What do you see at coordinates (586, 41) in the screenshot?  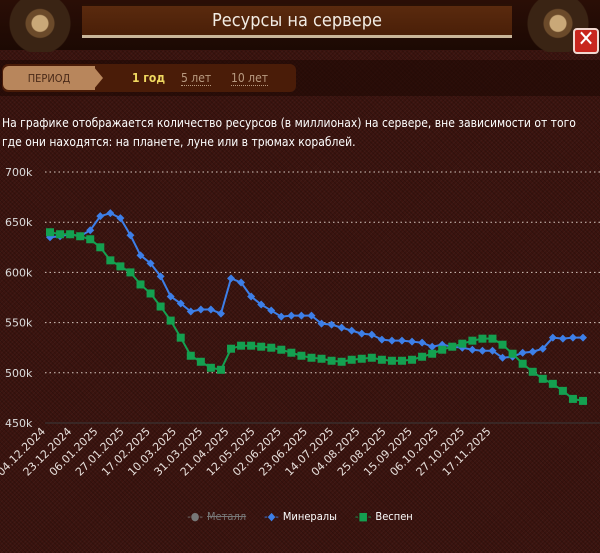 I see `close-icon: ✕` at bounding box center [586, 41].